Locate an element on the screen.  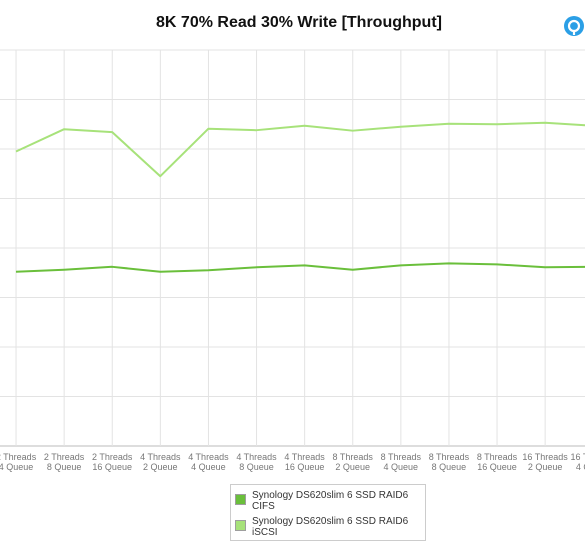
legend-item-cifs: Synology DS620slim 6 SSD RAID6 CIFS is located at coordinates (329, 501).